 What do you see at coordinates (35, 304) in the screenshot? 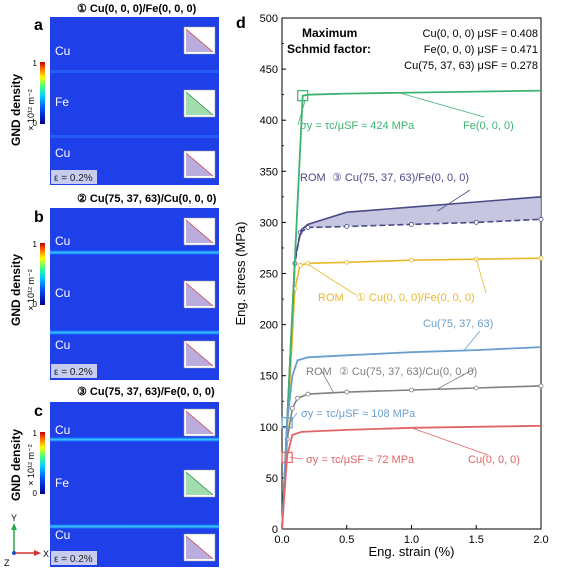
I see `colorbar-b-min: 0` at bounding box center [35, 304].